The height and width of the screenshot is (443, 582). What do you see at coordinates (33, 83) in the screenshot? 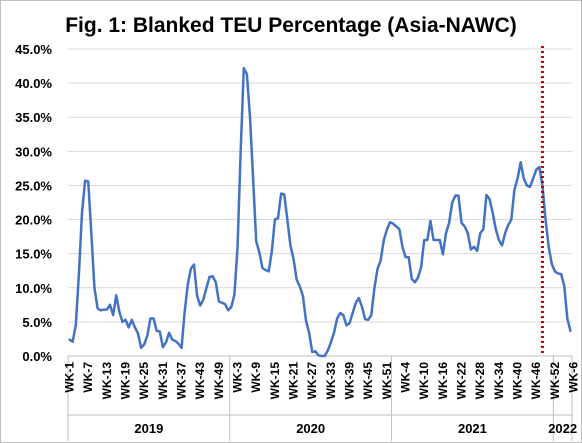
I see `y-tick-label: 40.0%` at bounding box center [33, 83].